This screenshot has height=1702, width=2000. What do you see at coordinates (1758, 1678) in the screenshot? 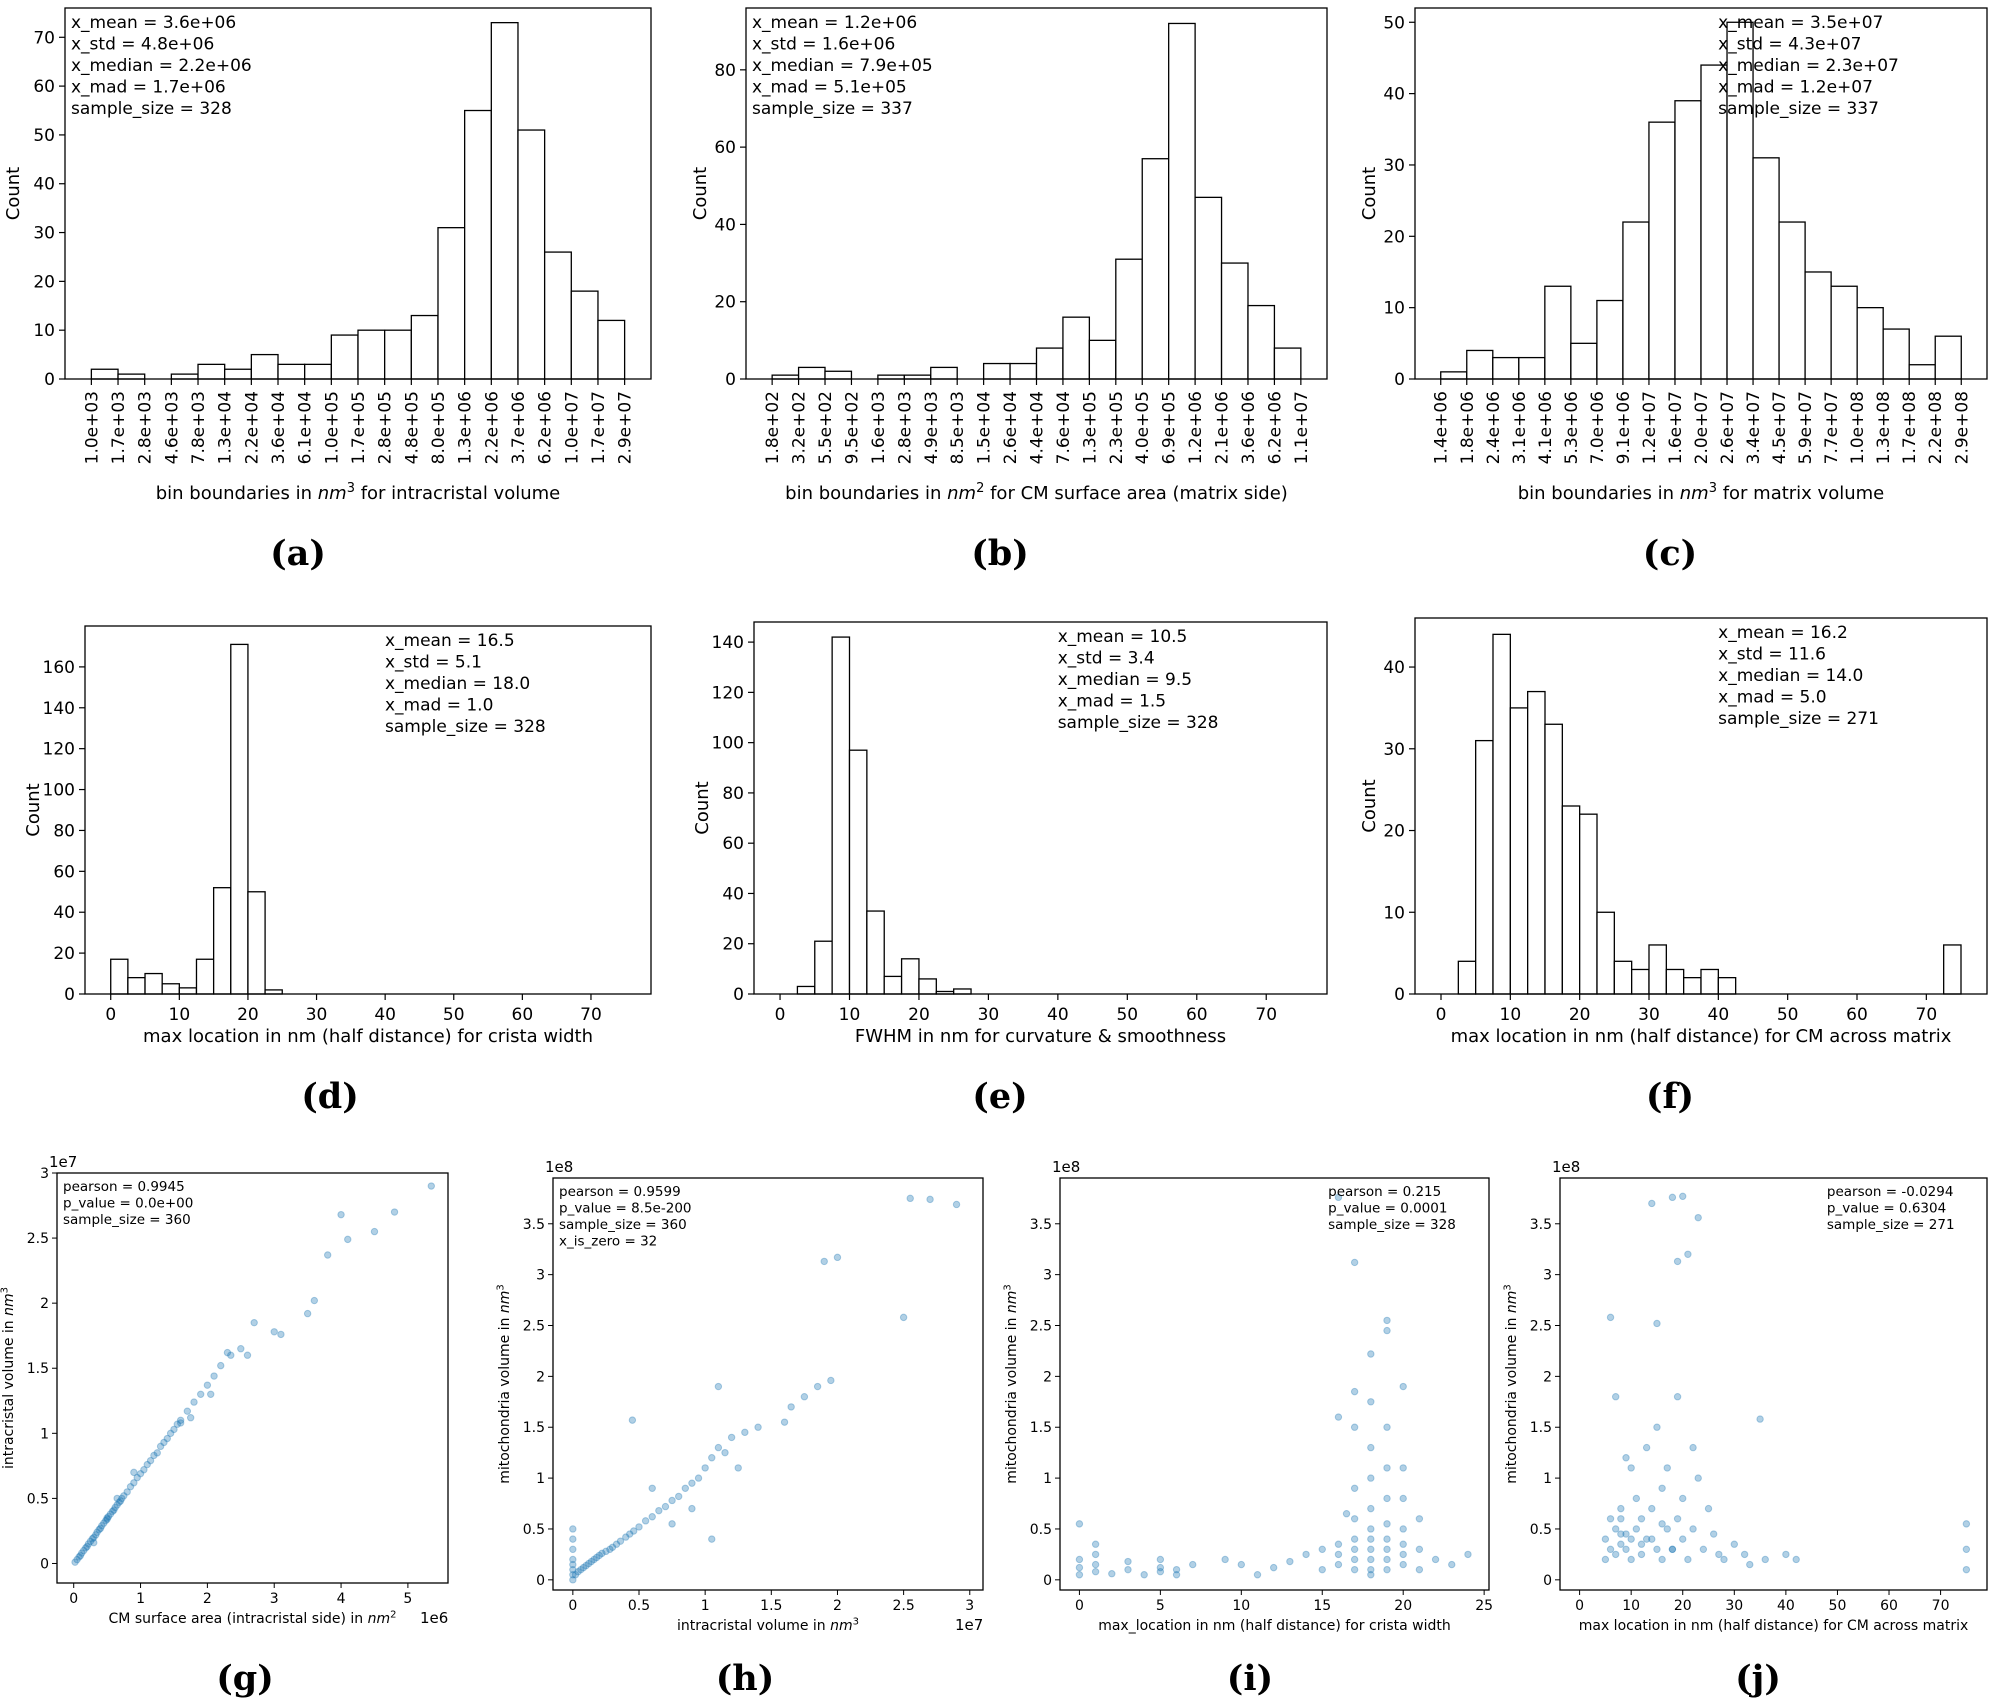
I see `caption-j: (j)` at bounding box center [1758, 1678].